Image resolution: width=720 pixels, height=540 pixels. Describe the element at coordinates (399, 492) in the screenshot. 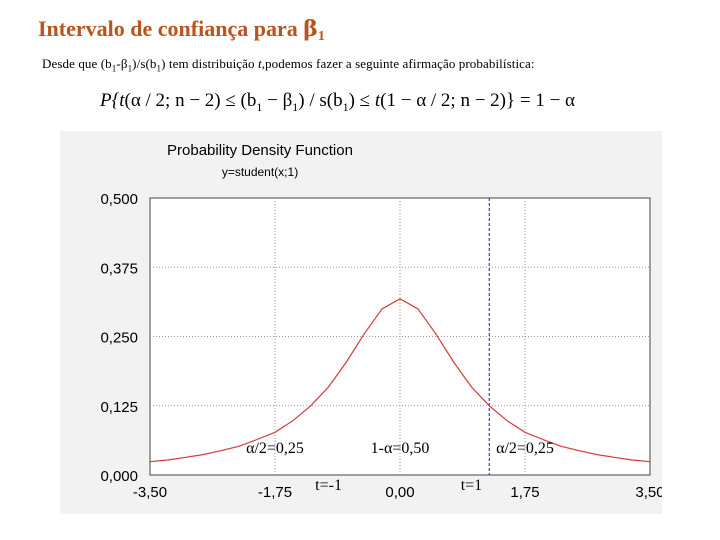

I see `x-tick-label: 0,00` at that location.